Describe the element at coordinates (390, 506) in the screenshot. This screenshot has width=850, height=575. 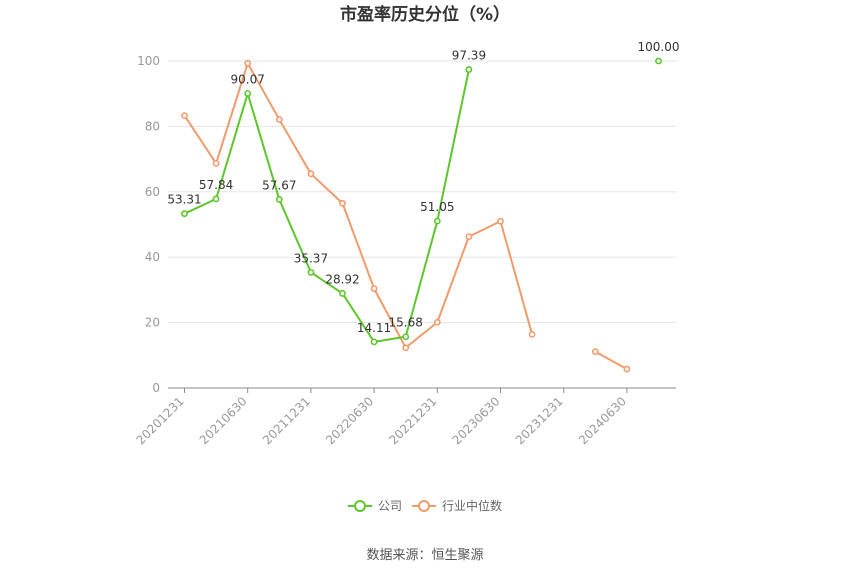
I see `legend-company-label: 公司` at that location.